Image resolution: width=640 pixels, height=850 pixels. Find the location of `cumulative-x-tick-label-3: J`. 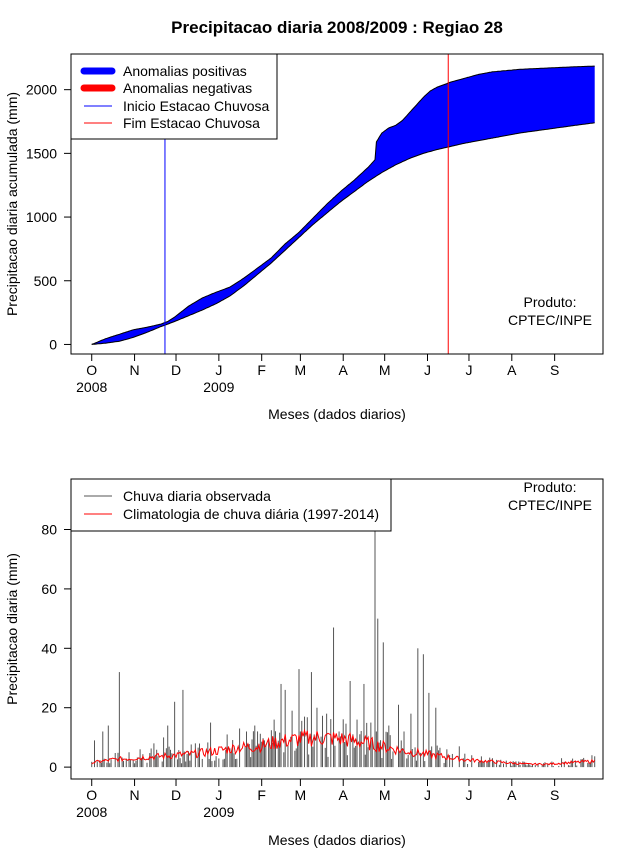

cumulative-x-tick-label-3: J is located at coordinates (218, 370).